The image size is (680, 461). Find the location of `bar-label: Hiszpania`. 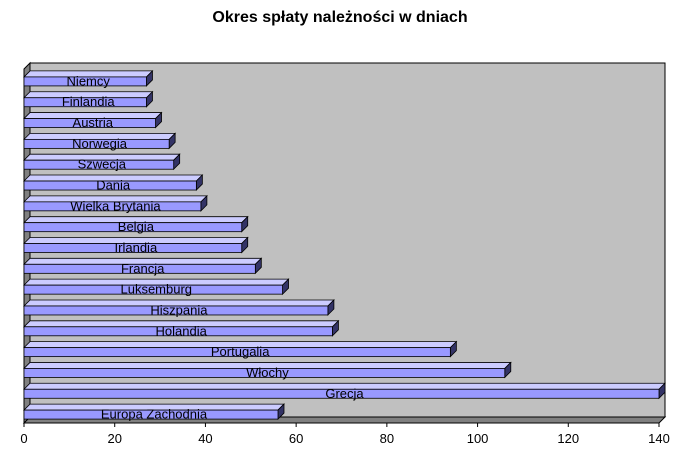

bar-label: Hiszpania is located at coordinates (179, 309).